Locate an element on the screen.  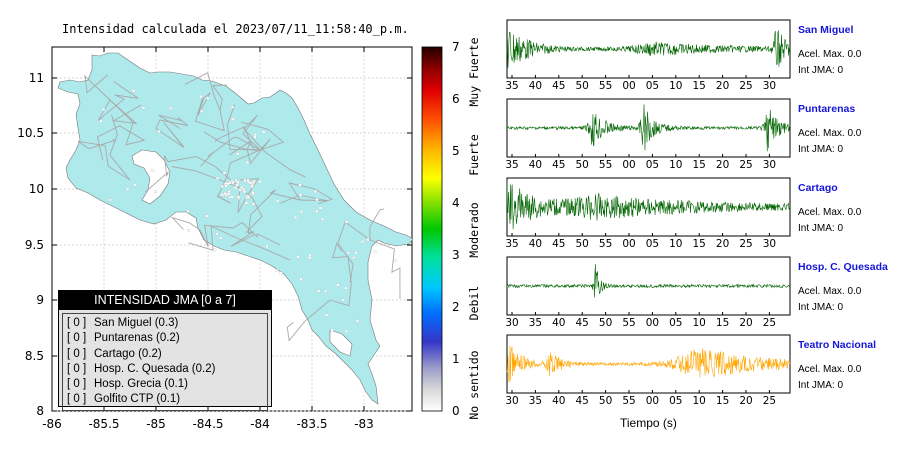
waveform-tick-label: 40 is located at coordinates (558, 401).